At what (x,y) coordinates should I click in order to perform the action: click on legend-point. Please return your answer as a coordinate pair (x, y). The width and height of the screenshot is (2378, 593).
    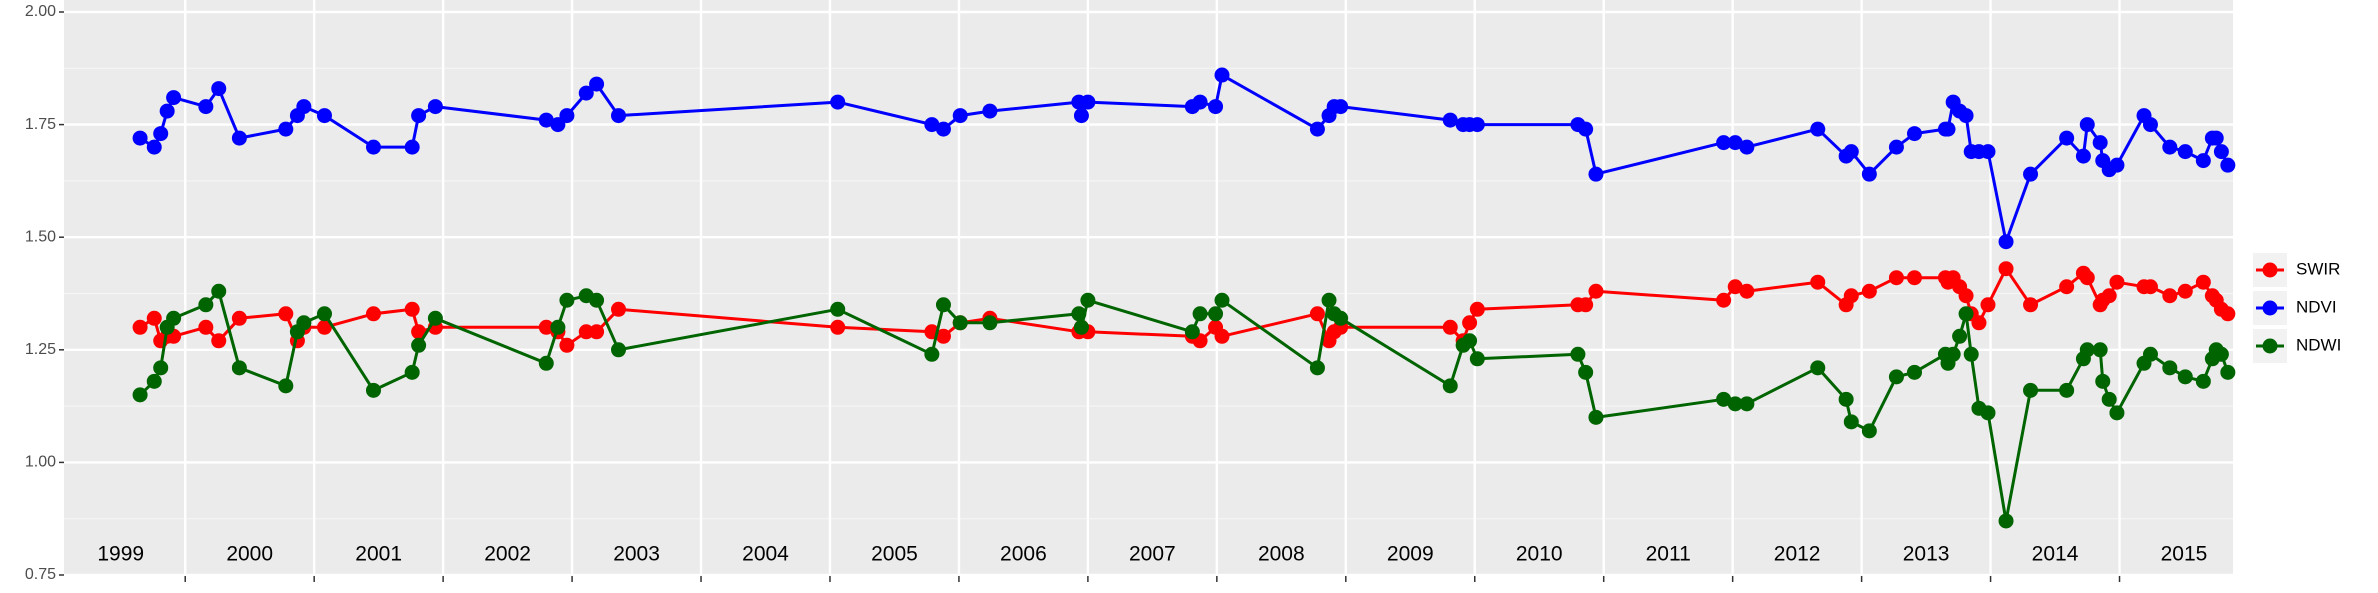
    Looking at the image, I should click on (2270, 346).